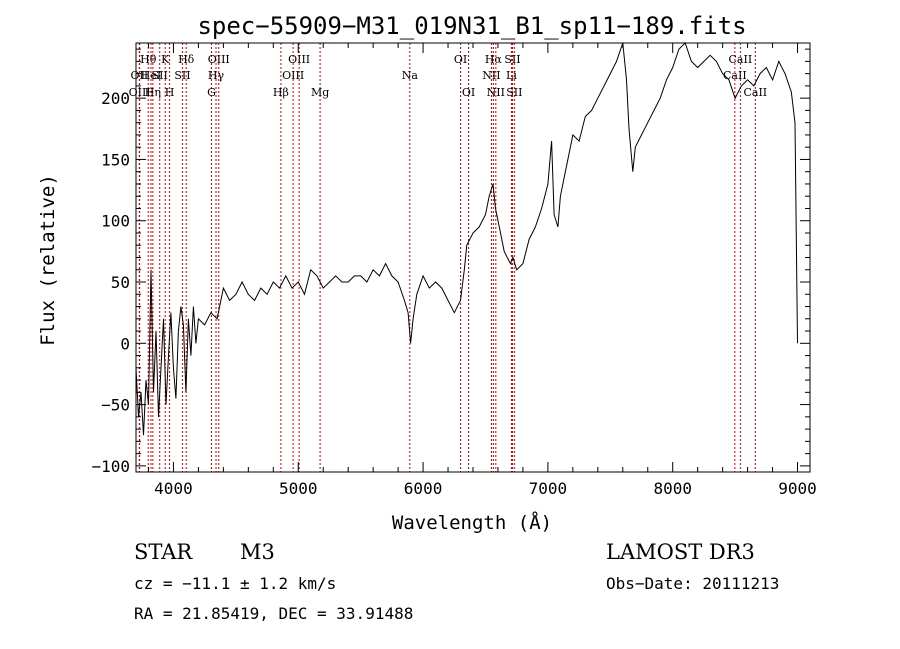  I want to click on y-tick-label: 100, so click(115, 221).